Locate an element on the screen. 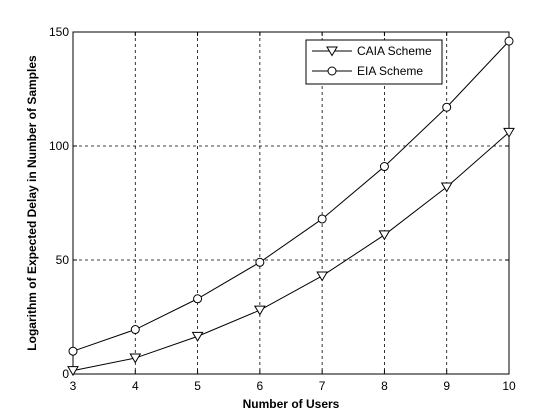 The width and height of the screenshot is (560, 420). x-tick-label: 6 is located at coordinates (260, 386).